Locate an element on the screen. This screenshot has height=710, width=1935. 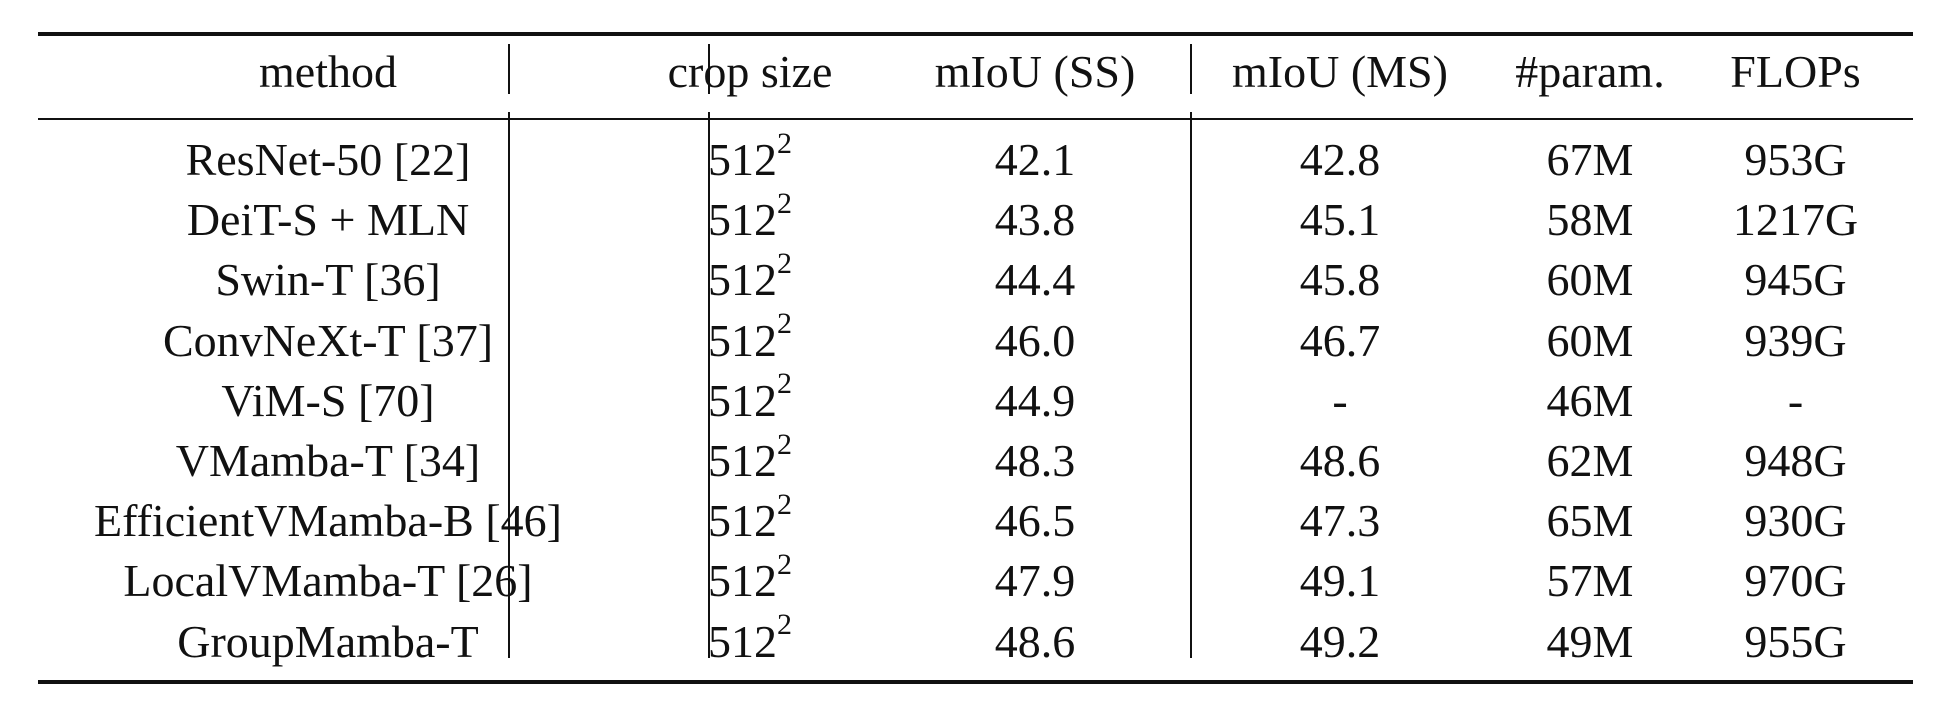
cell-params: 65M is located at coordinates (1590, 521).